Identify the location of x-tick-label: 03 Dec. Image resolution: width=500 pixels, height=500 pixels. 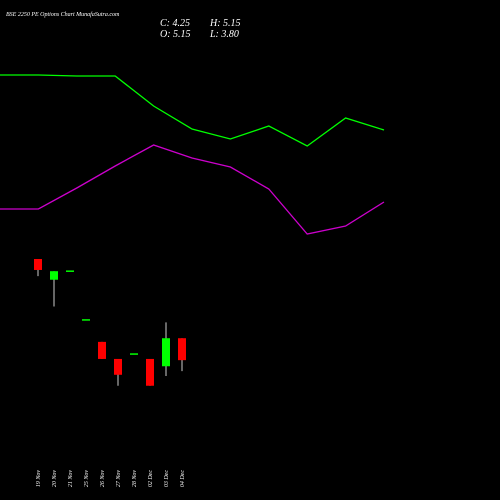
(167, 478).